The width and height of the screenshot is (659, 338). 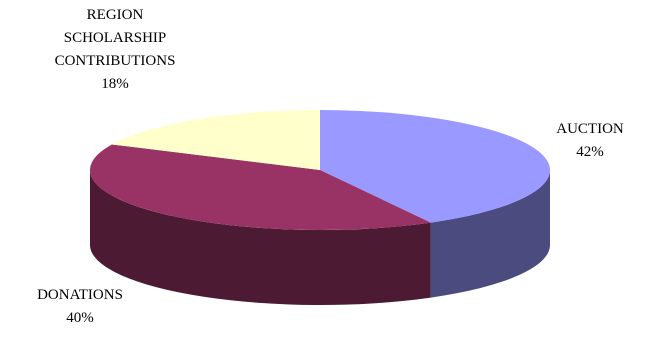 What do you see at coordinates (80, 307) in the screenshot?
I see `slice-label-donations: DONATIONS 40%` at bounding box center [80, 307].